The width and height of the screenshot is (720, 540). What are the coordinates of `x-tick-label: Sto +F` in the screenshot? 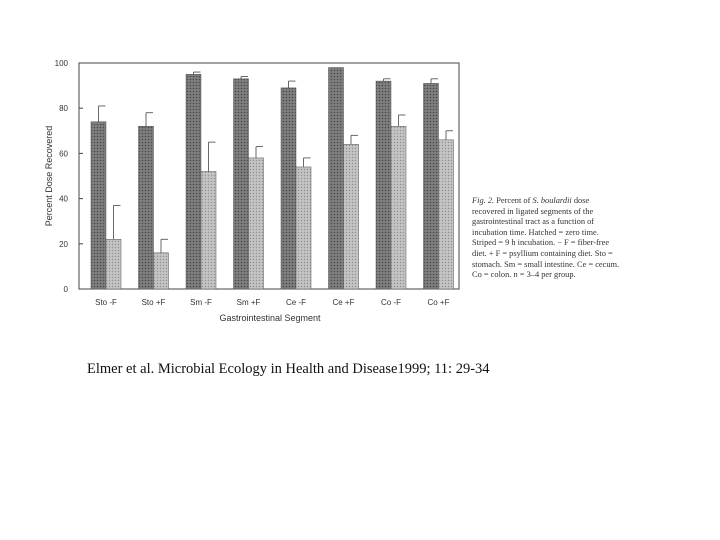 It's located at (154, 302).